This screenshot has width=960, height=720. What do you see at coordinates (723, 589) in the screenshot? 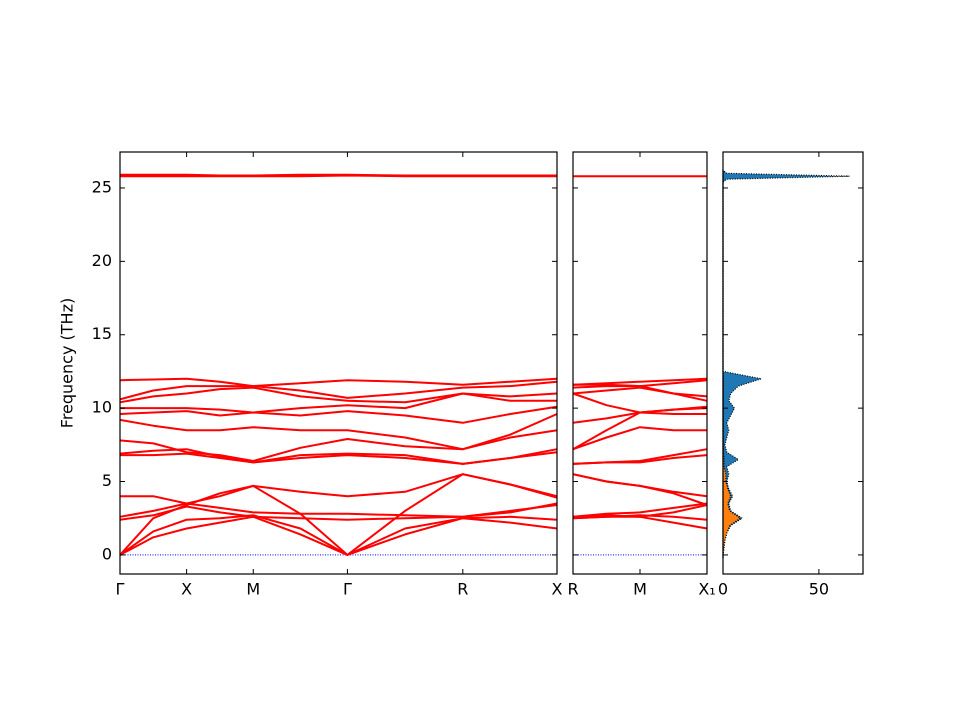
I see `x-tick-label: 0` at bounding box center [723, 589].